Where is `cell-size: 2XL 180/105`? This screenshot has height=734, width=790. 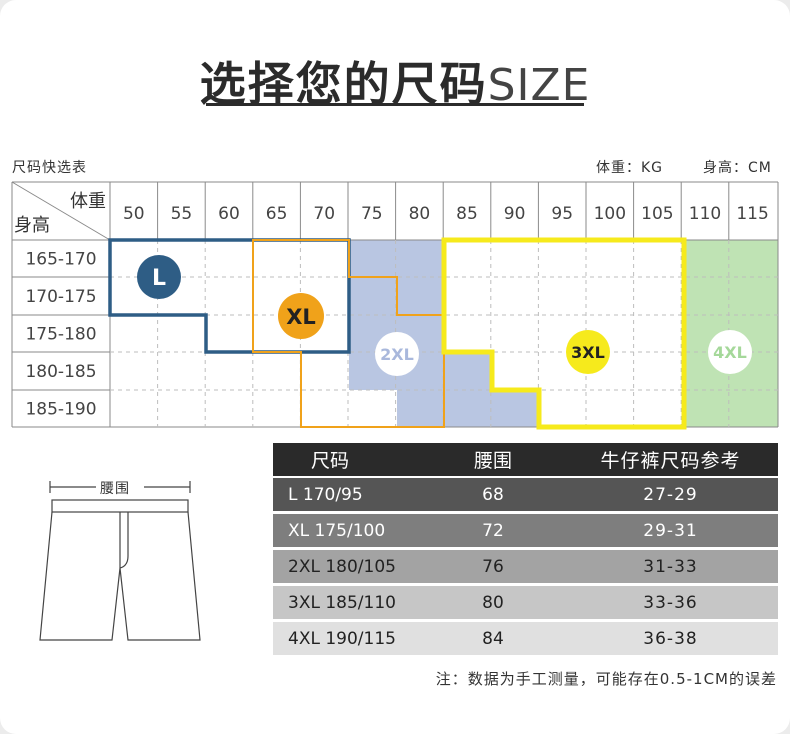
cell-size: 2XL 180/105 is located at coordinates (342, 566).